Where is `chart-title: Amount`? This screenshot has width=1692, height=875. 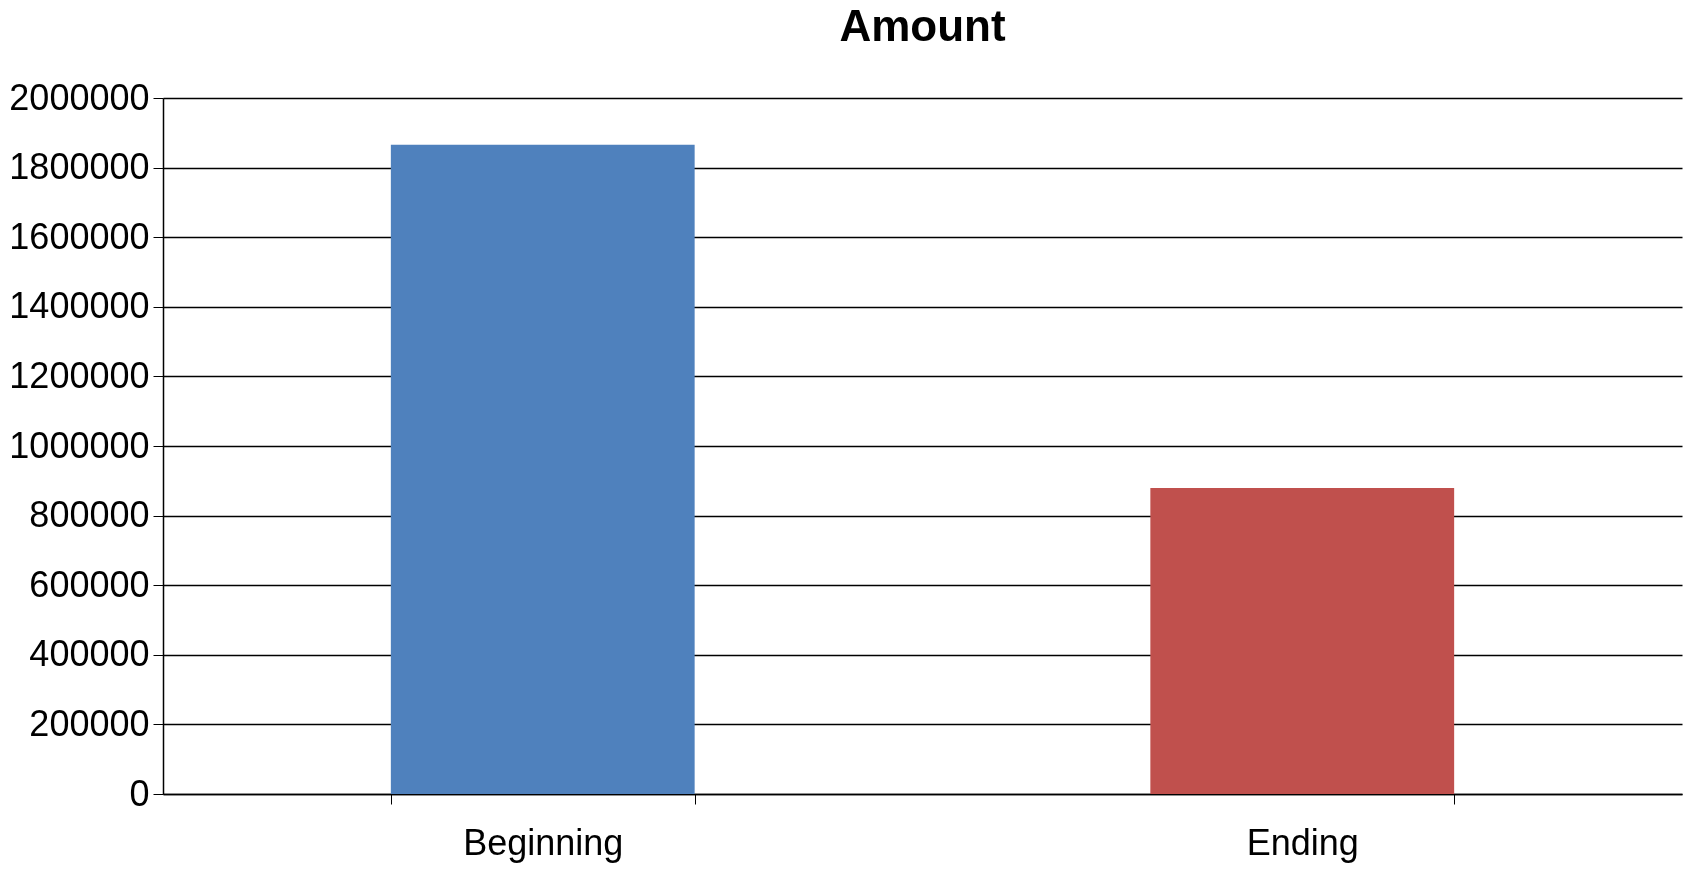
chart-title: Amount is located at coordinates (922, 25).